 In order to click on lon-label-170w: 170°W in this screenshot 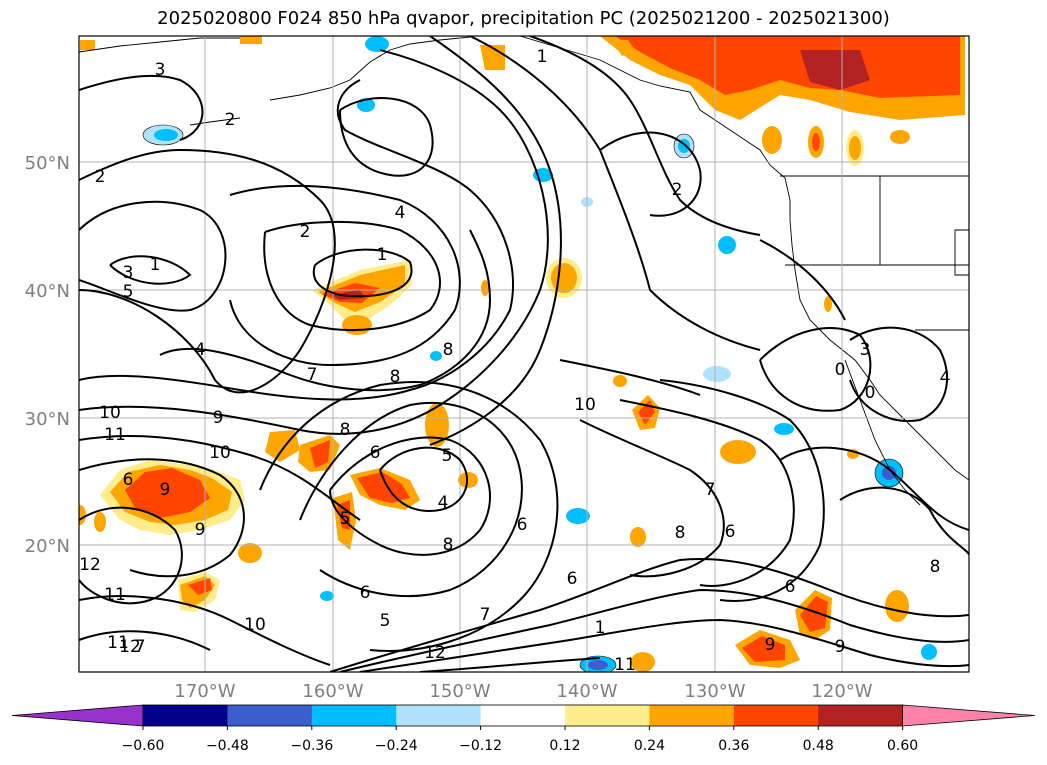, I will do `click(204, 691)`.